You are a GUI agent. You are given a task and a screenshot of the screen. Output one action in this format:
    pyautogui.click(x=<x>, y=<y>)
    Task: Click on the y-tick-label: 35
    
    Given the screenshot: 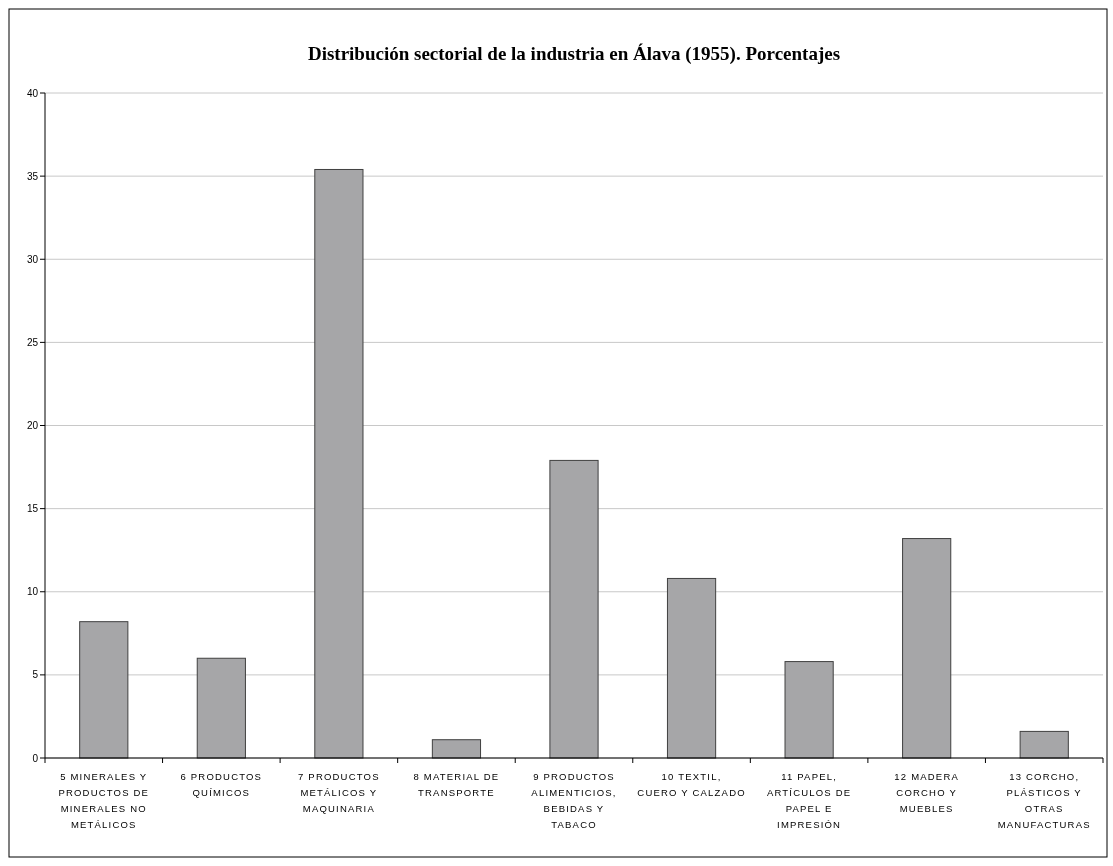 What is the action you would take?
    pyautogui.click(x=32, y=176)
    